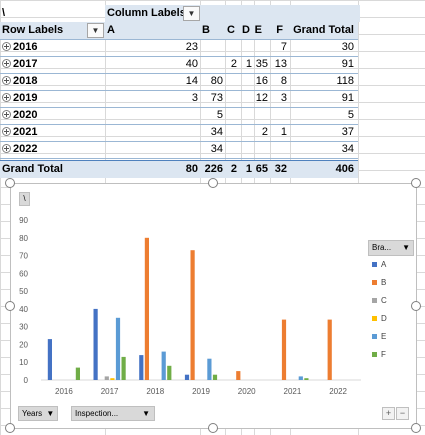  Describe the element at coordinates (26, 380) in the screenshot. I see `y-tick-label: 0` at that location.